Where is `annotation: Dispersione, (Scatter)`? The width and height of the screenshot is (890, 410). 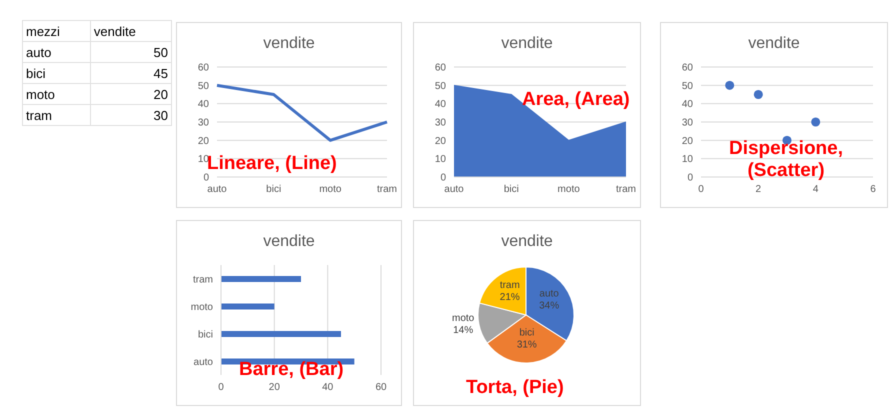
annotation: Dispersione, (Scatter) is located at coordinates (786, 160).